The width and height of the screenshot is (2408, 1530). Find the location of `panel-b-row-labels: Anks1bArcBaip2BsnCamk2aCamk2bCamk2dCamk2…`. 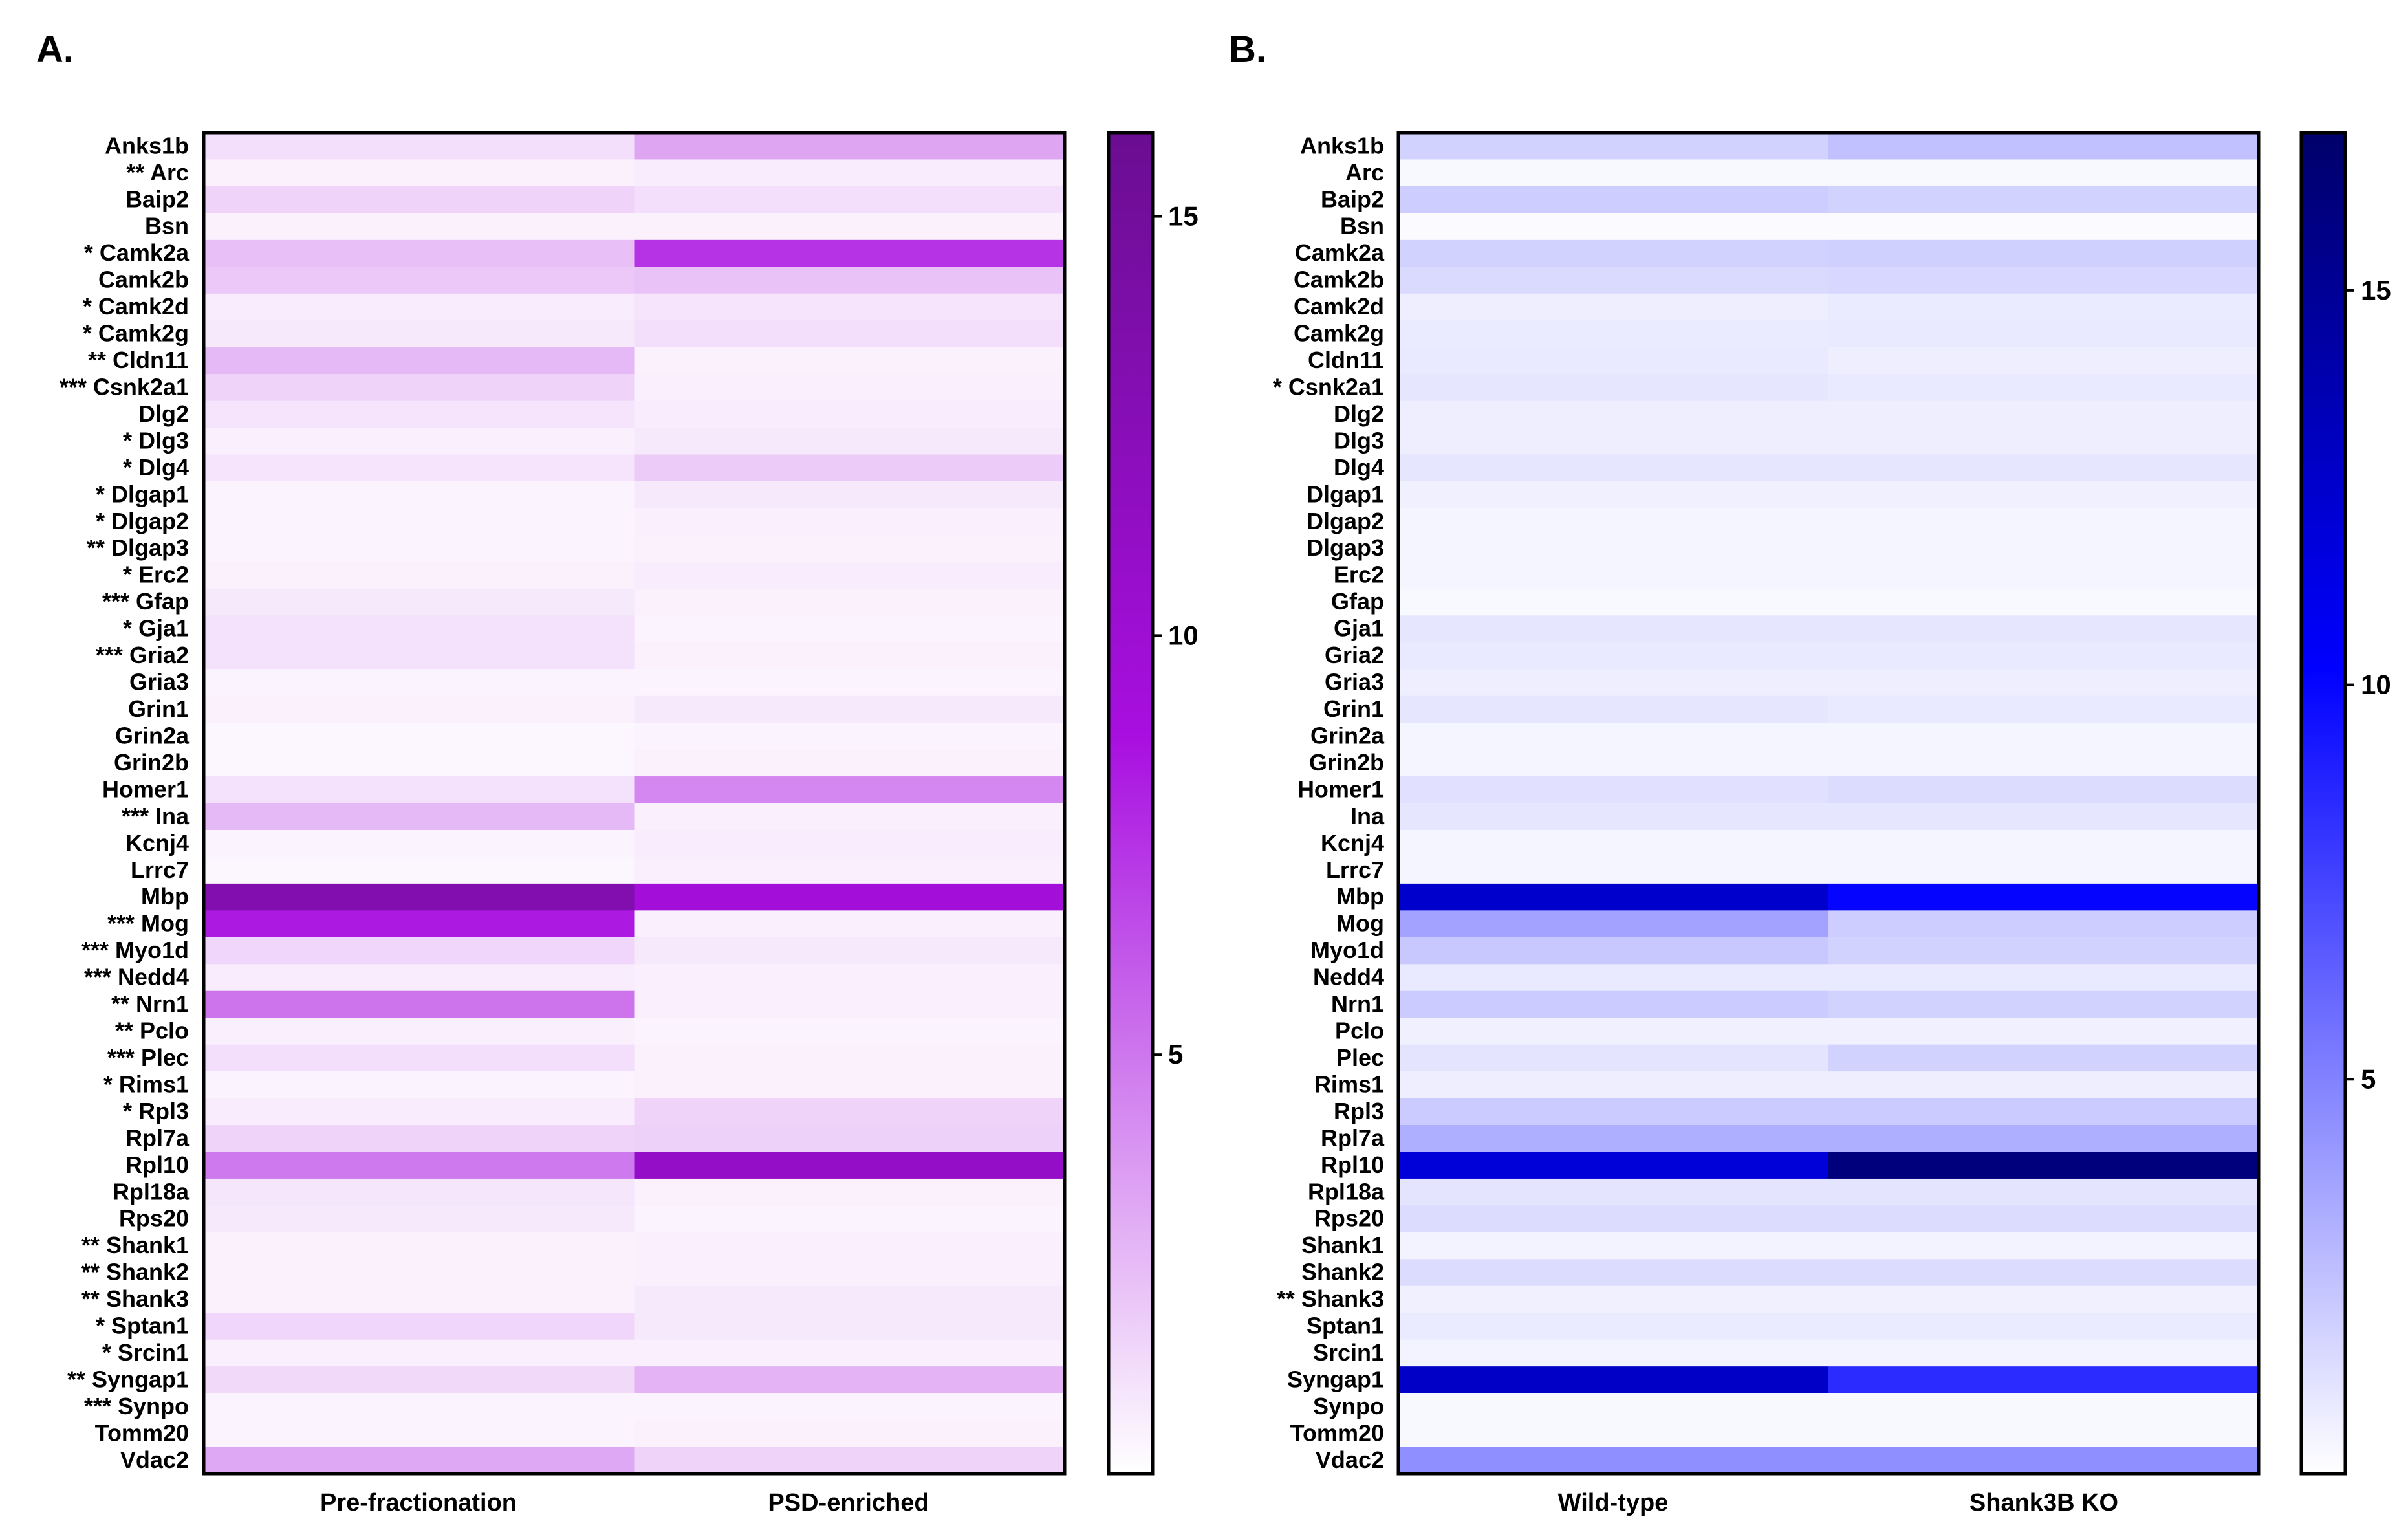

panel-b-row-labels: Anks1bArcBaip2BsnCamk2aCamk2bCamk2dCamk2… is located at coordinates (1329, 802).